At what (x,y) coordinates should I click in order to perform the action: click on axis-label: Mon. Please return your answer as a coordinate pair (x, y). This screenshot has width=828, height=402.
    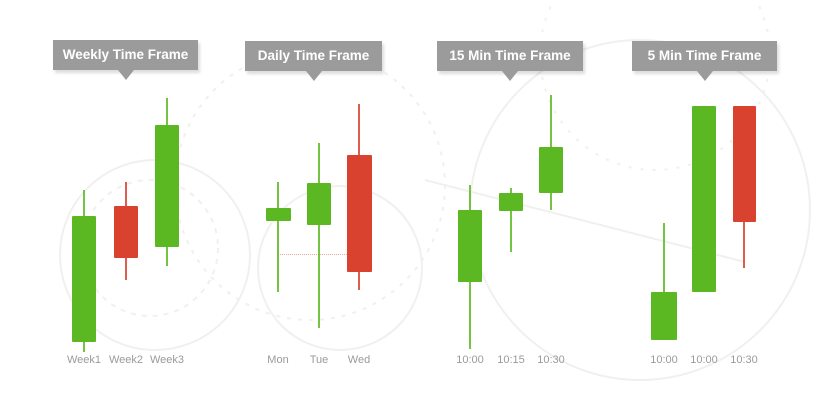
    Looking at the image, I should click on (278, 360).